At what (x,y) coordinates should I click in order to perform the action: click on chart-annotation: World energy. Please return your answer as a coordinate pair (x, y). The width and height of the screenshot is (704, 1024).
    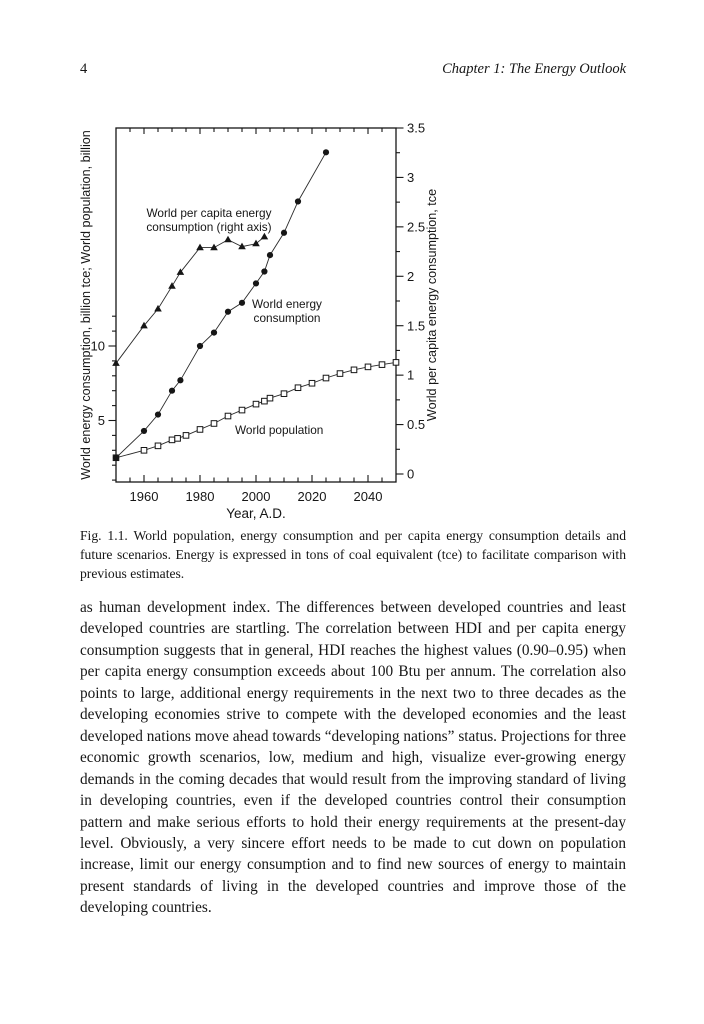
    Looking at the image, I should click on (287, 304).